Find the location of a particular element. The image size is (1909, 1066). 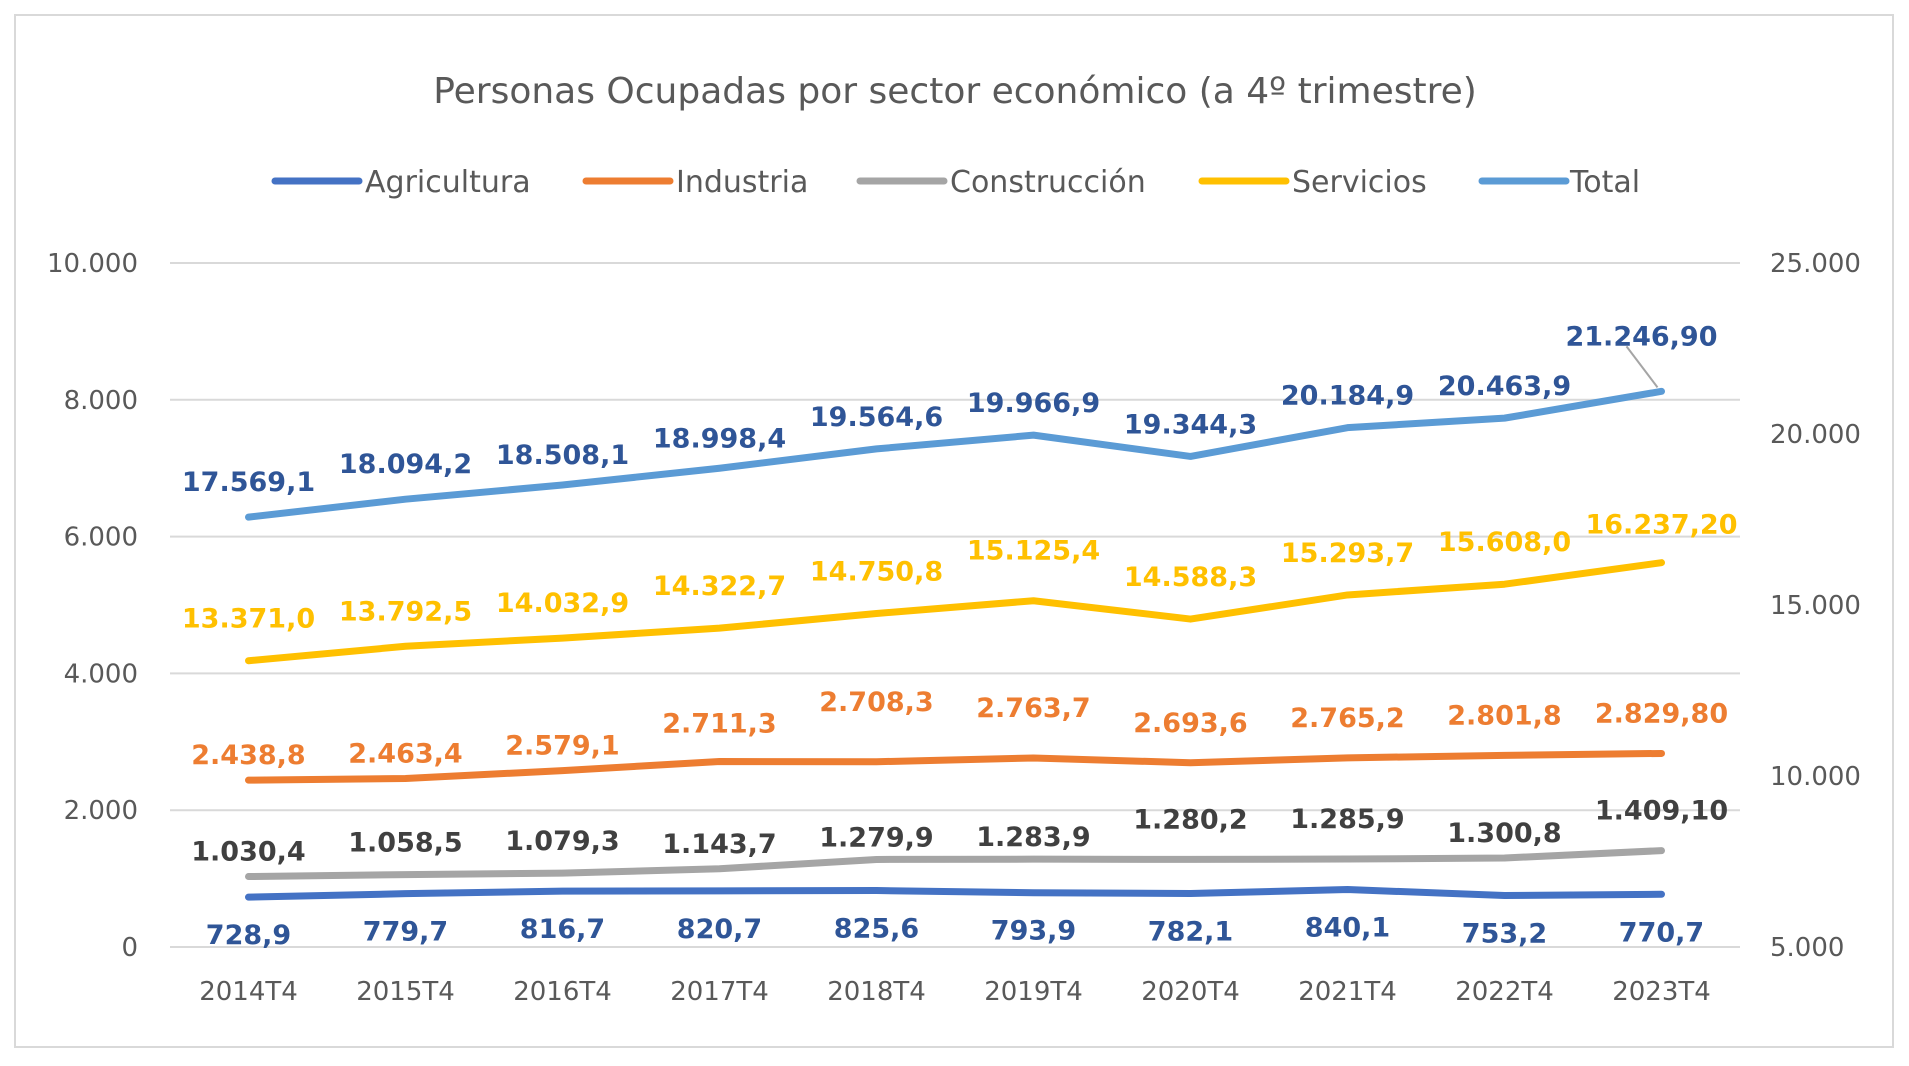

leader-line is located at coordinates (1642, 366).